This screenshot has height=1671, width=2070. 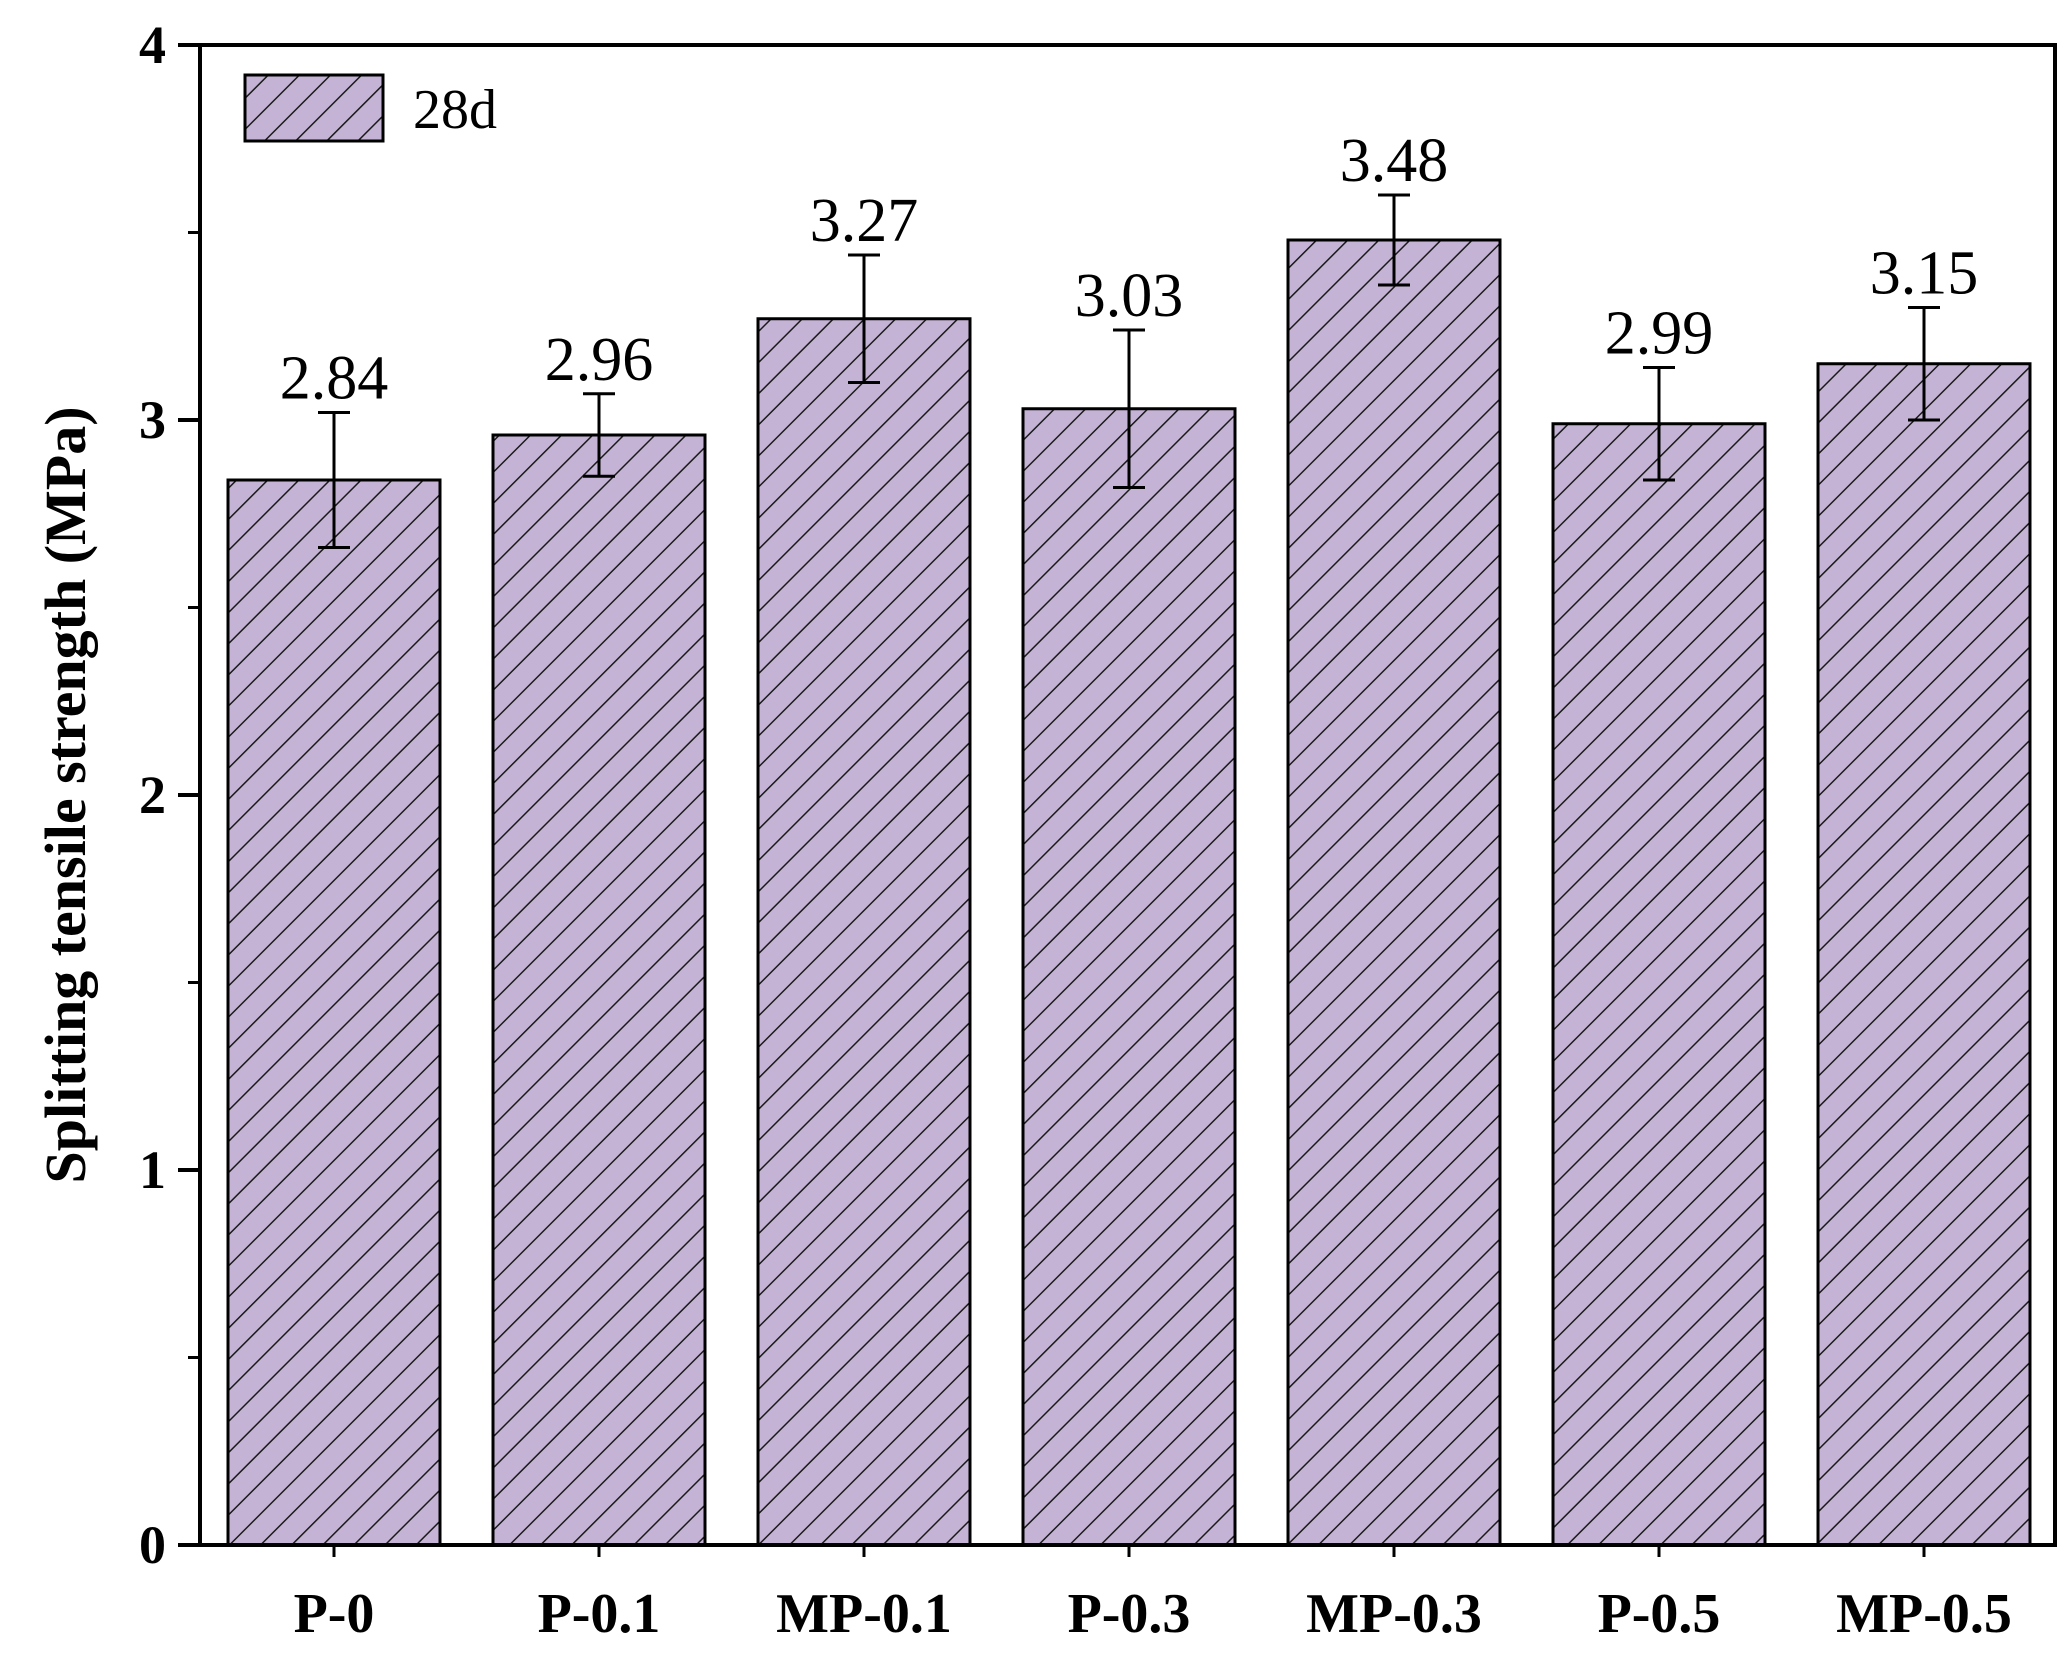 What do you see at coordinates (1129, 408) in the screenshot?
I see `error-bar-P-0.3` at bounding box center [1129, 408].